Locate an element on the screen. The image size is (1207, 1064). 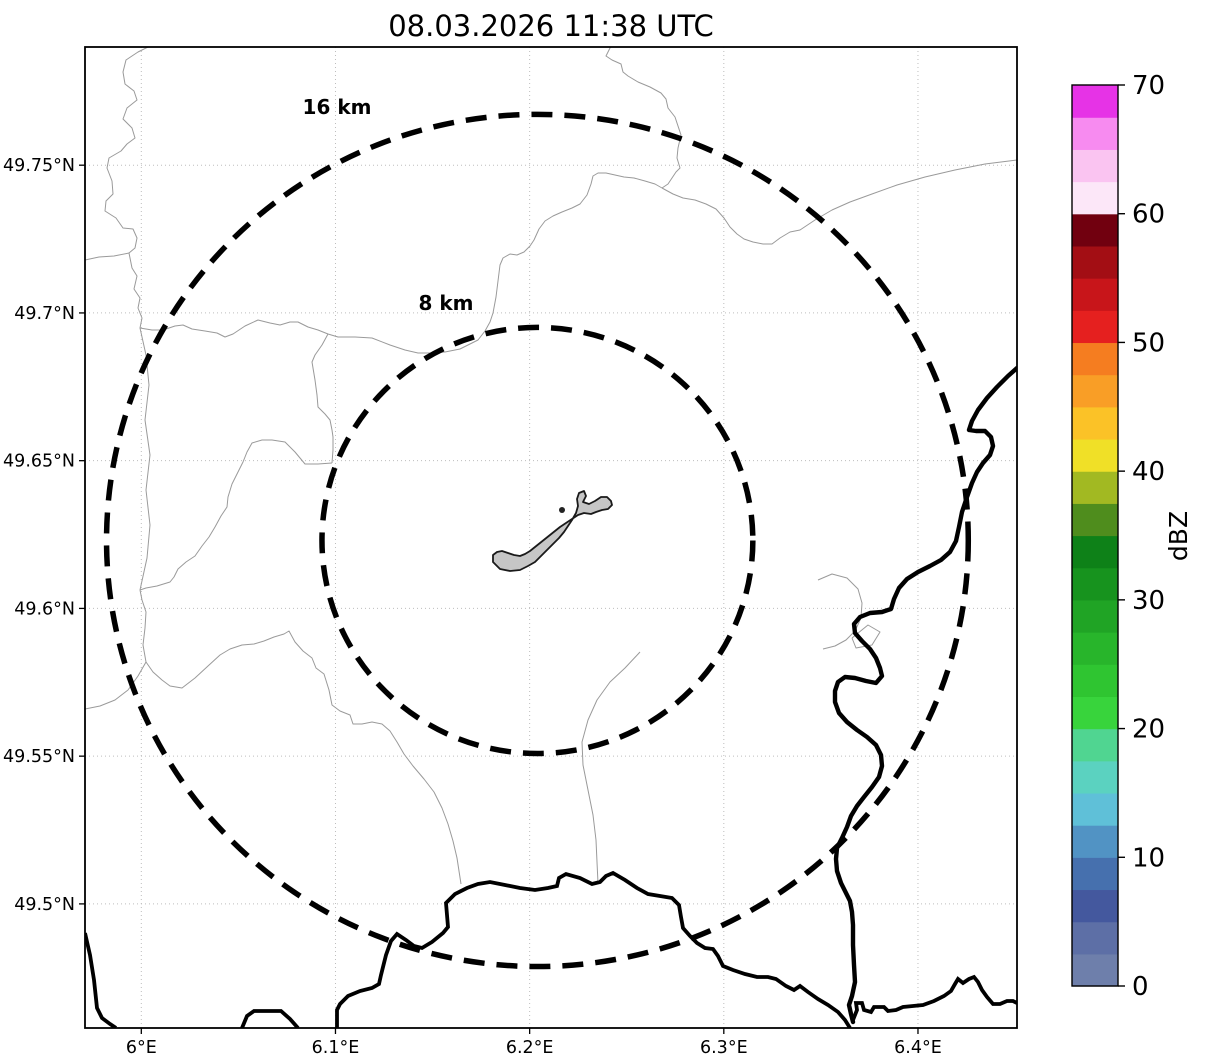
radar-site-layer: 8 km 16 km is located at coordinates (458, 333).